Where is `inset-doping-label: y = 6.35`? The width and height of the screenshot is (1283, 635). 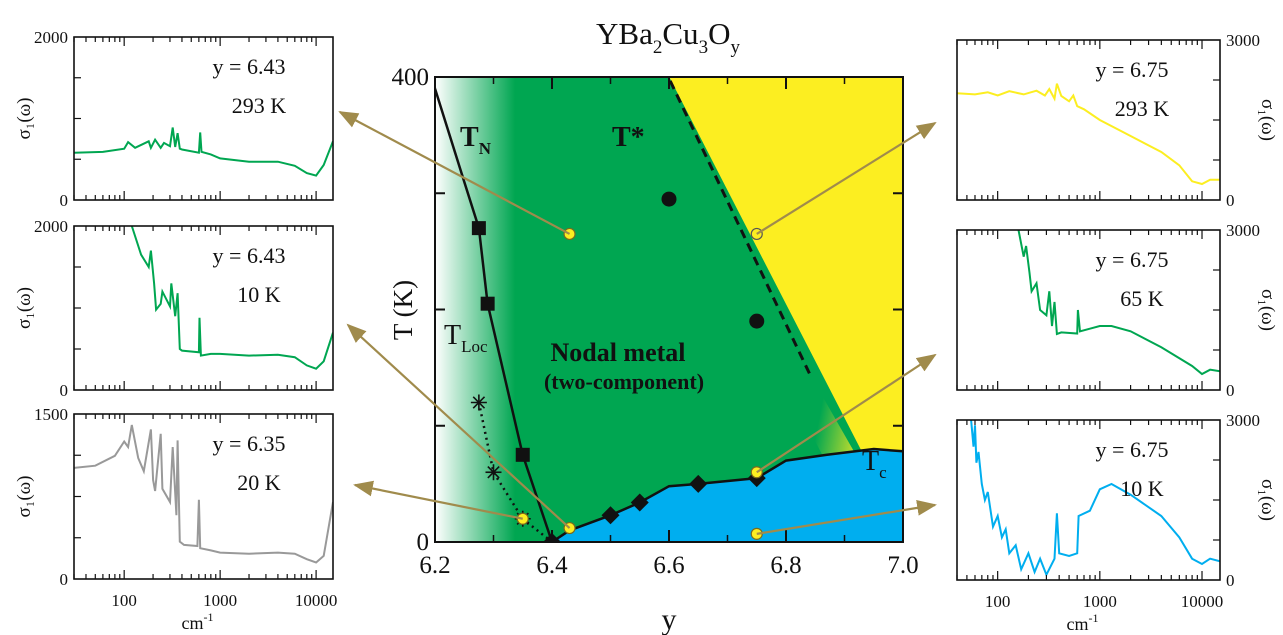
inset-doping-label: y = 6.35 is located at coordinates (249, 443).